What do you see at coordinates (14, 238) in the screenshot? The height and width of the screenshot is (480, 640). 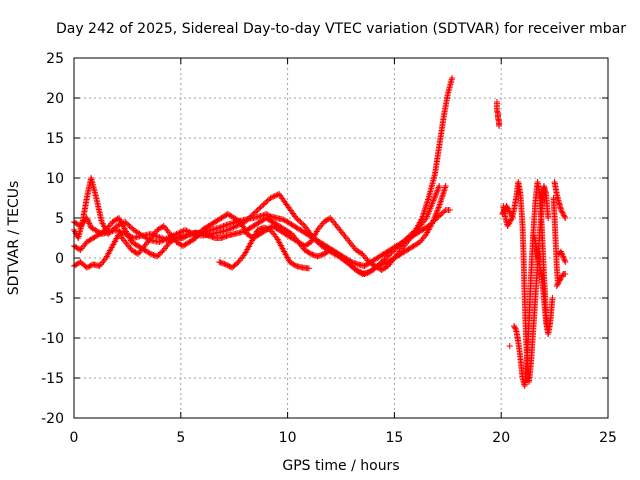 I see `y-axis-label: SDTVAR / TECUs` at bounding box center [14, 238].